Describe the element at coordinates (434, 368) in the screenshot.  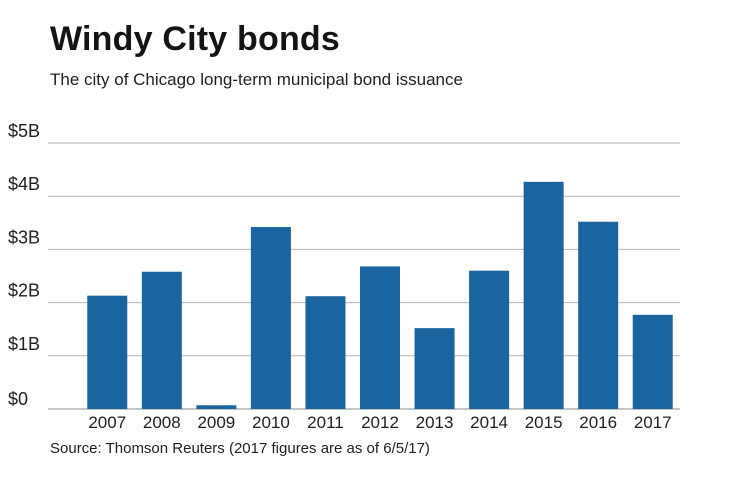
I see `bar-2013` at that location.